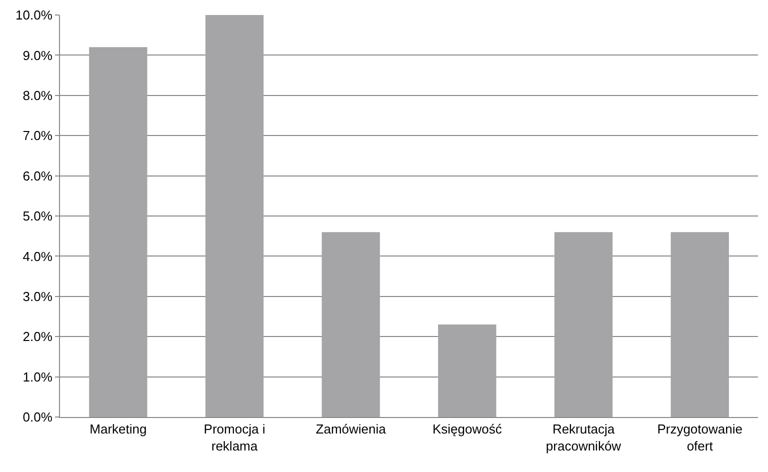  Describe the element at coordinates (467, 429) in the screenshot. I see `x-tick-label: Księgowość` at that location.